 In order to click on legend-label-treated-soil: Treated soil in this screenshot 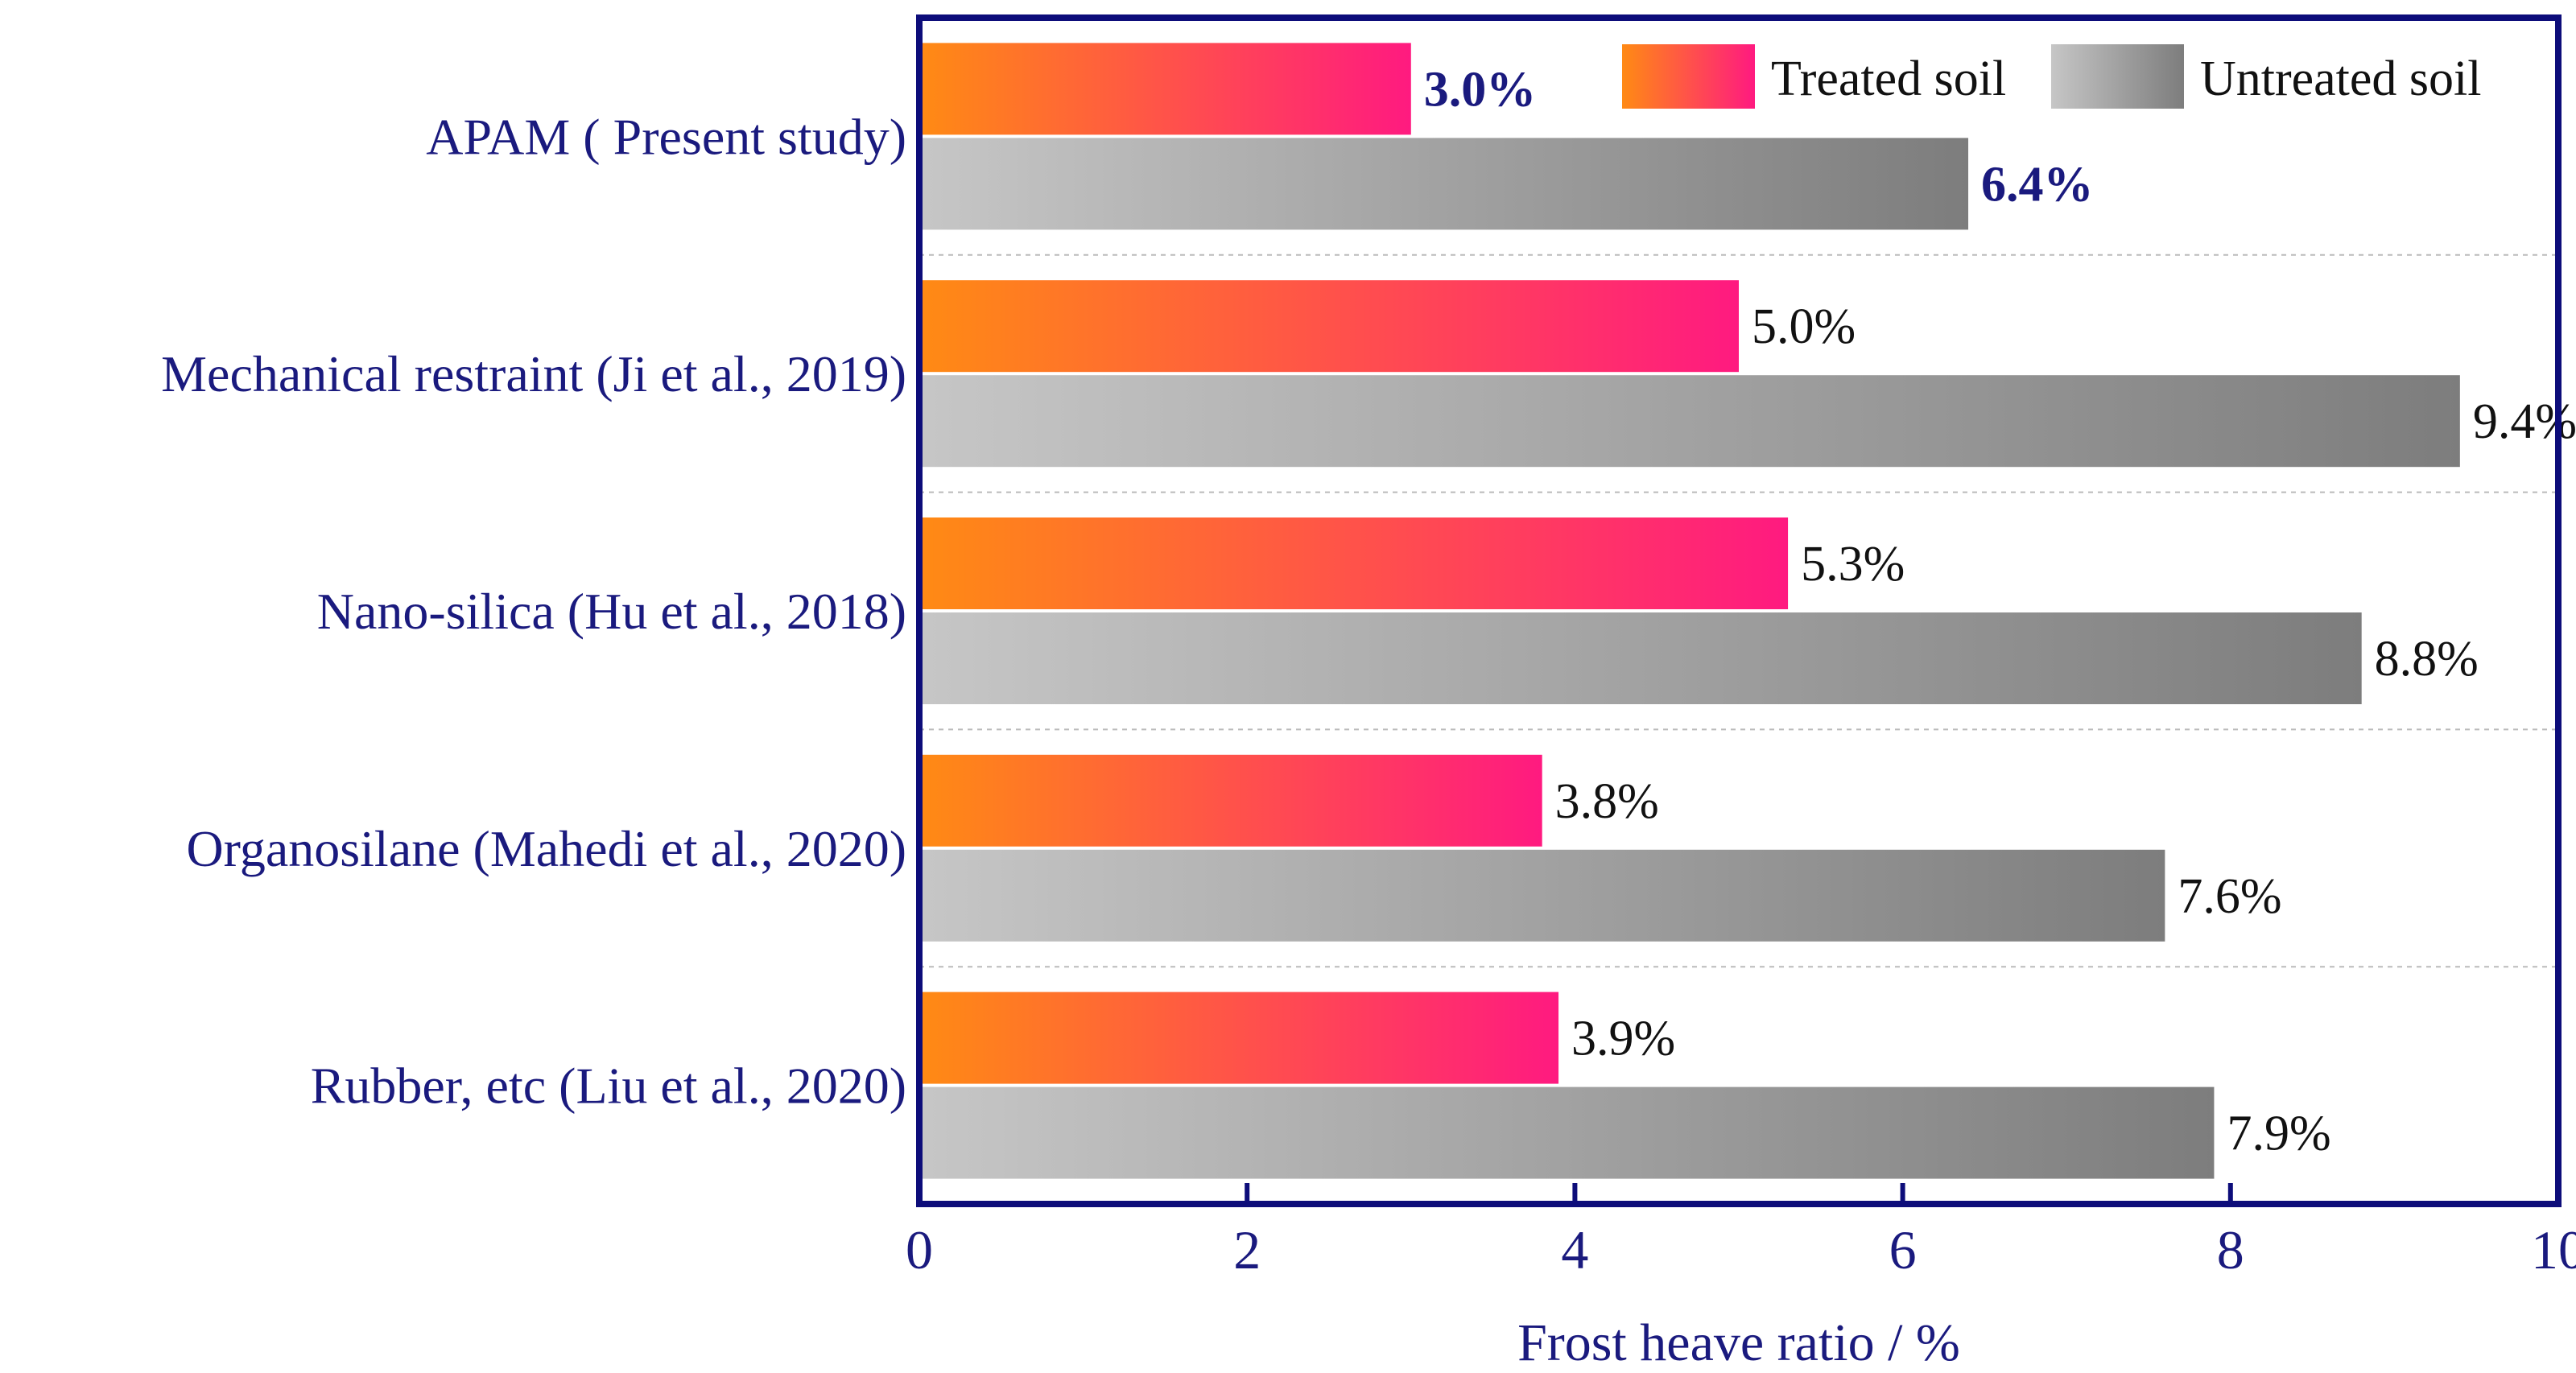, I will do `click(1888, 79)`.